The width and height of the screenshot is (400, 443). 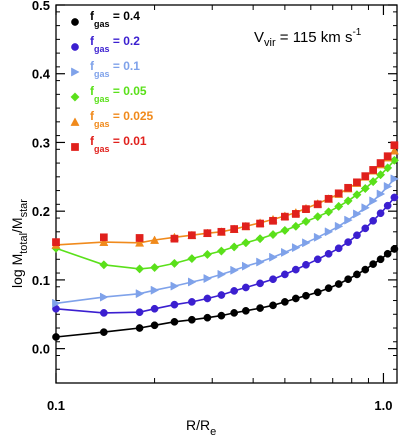 I want to click on legend-label: fgas = 0.1, so click(x=115, y=69).